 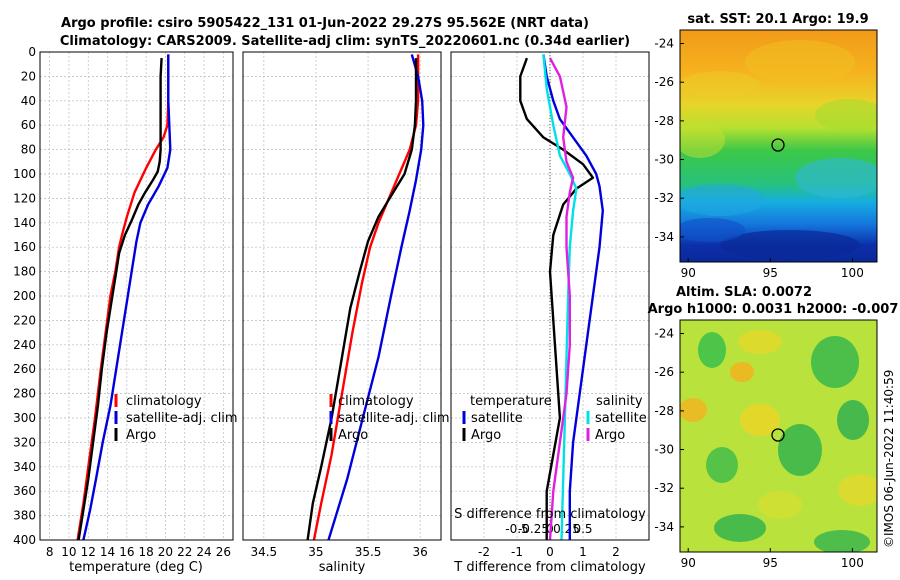 What do you see at coordinates (420, 552) in the screenshot?
I see `x-tick-label: 36` at bounding box center [420, 552].